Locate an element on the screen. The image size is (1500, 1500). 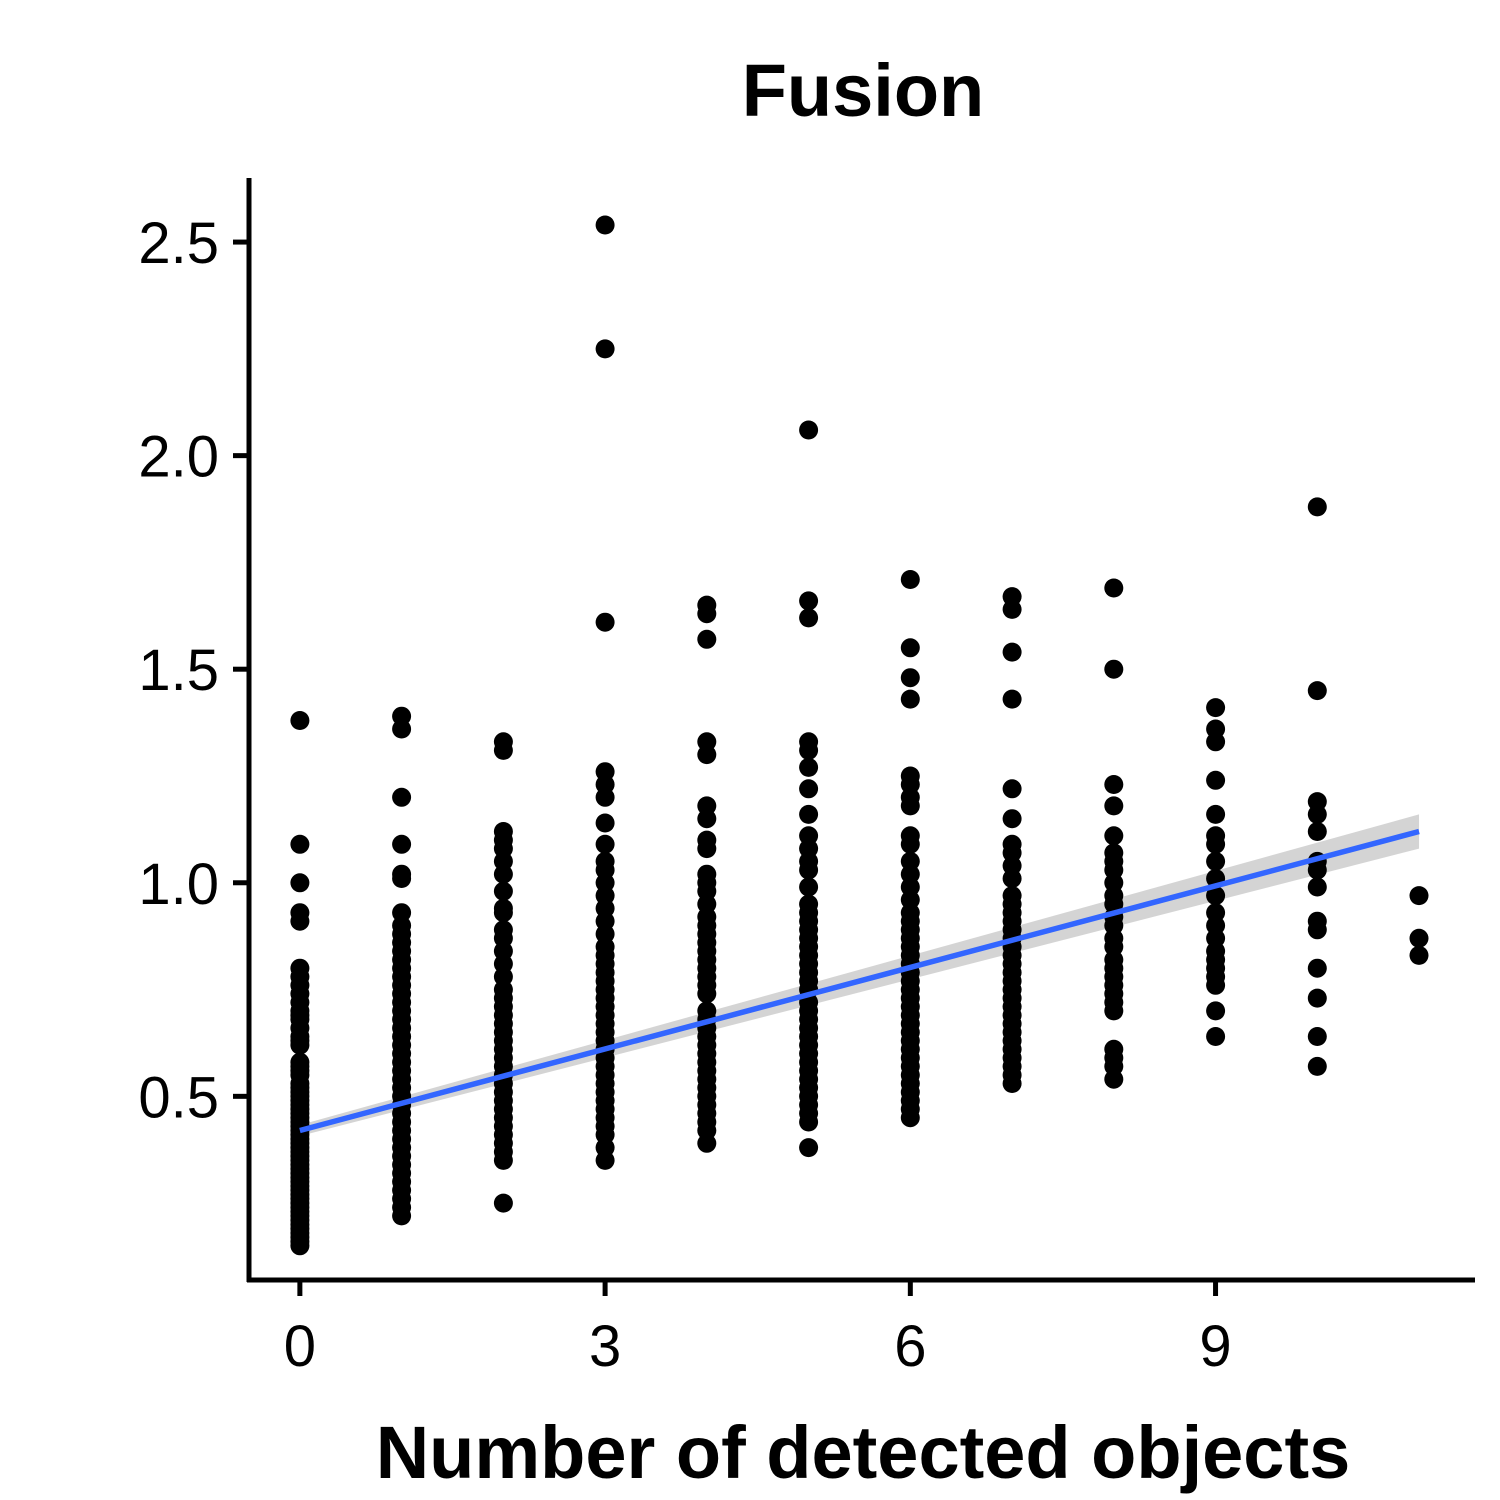
y-tick-label: 0.5 is located at coordinates (178, 1097).